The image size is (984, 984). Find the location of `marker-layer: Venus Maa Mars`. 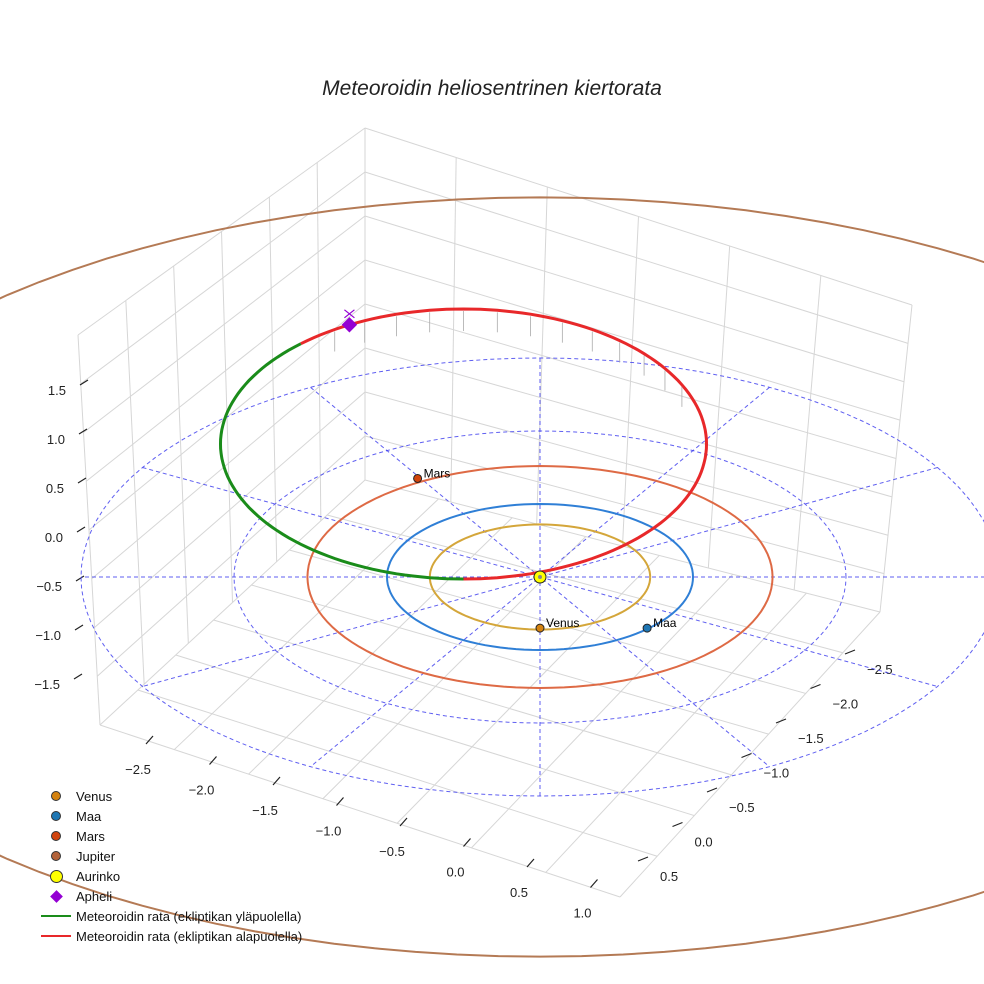

marker-layer: Venus Maa Mars is located at coordinates (509, 471).